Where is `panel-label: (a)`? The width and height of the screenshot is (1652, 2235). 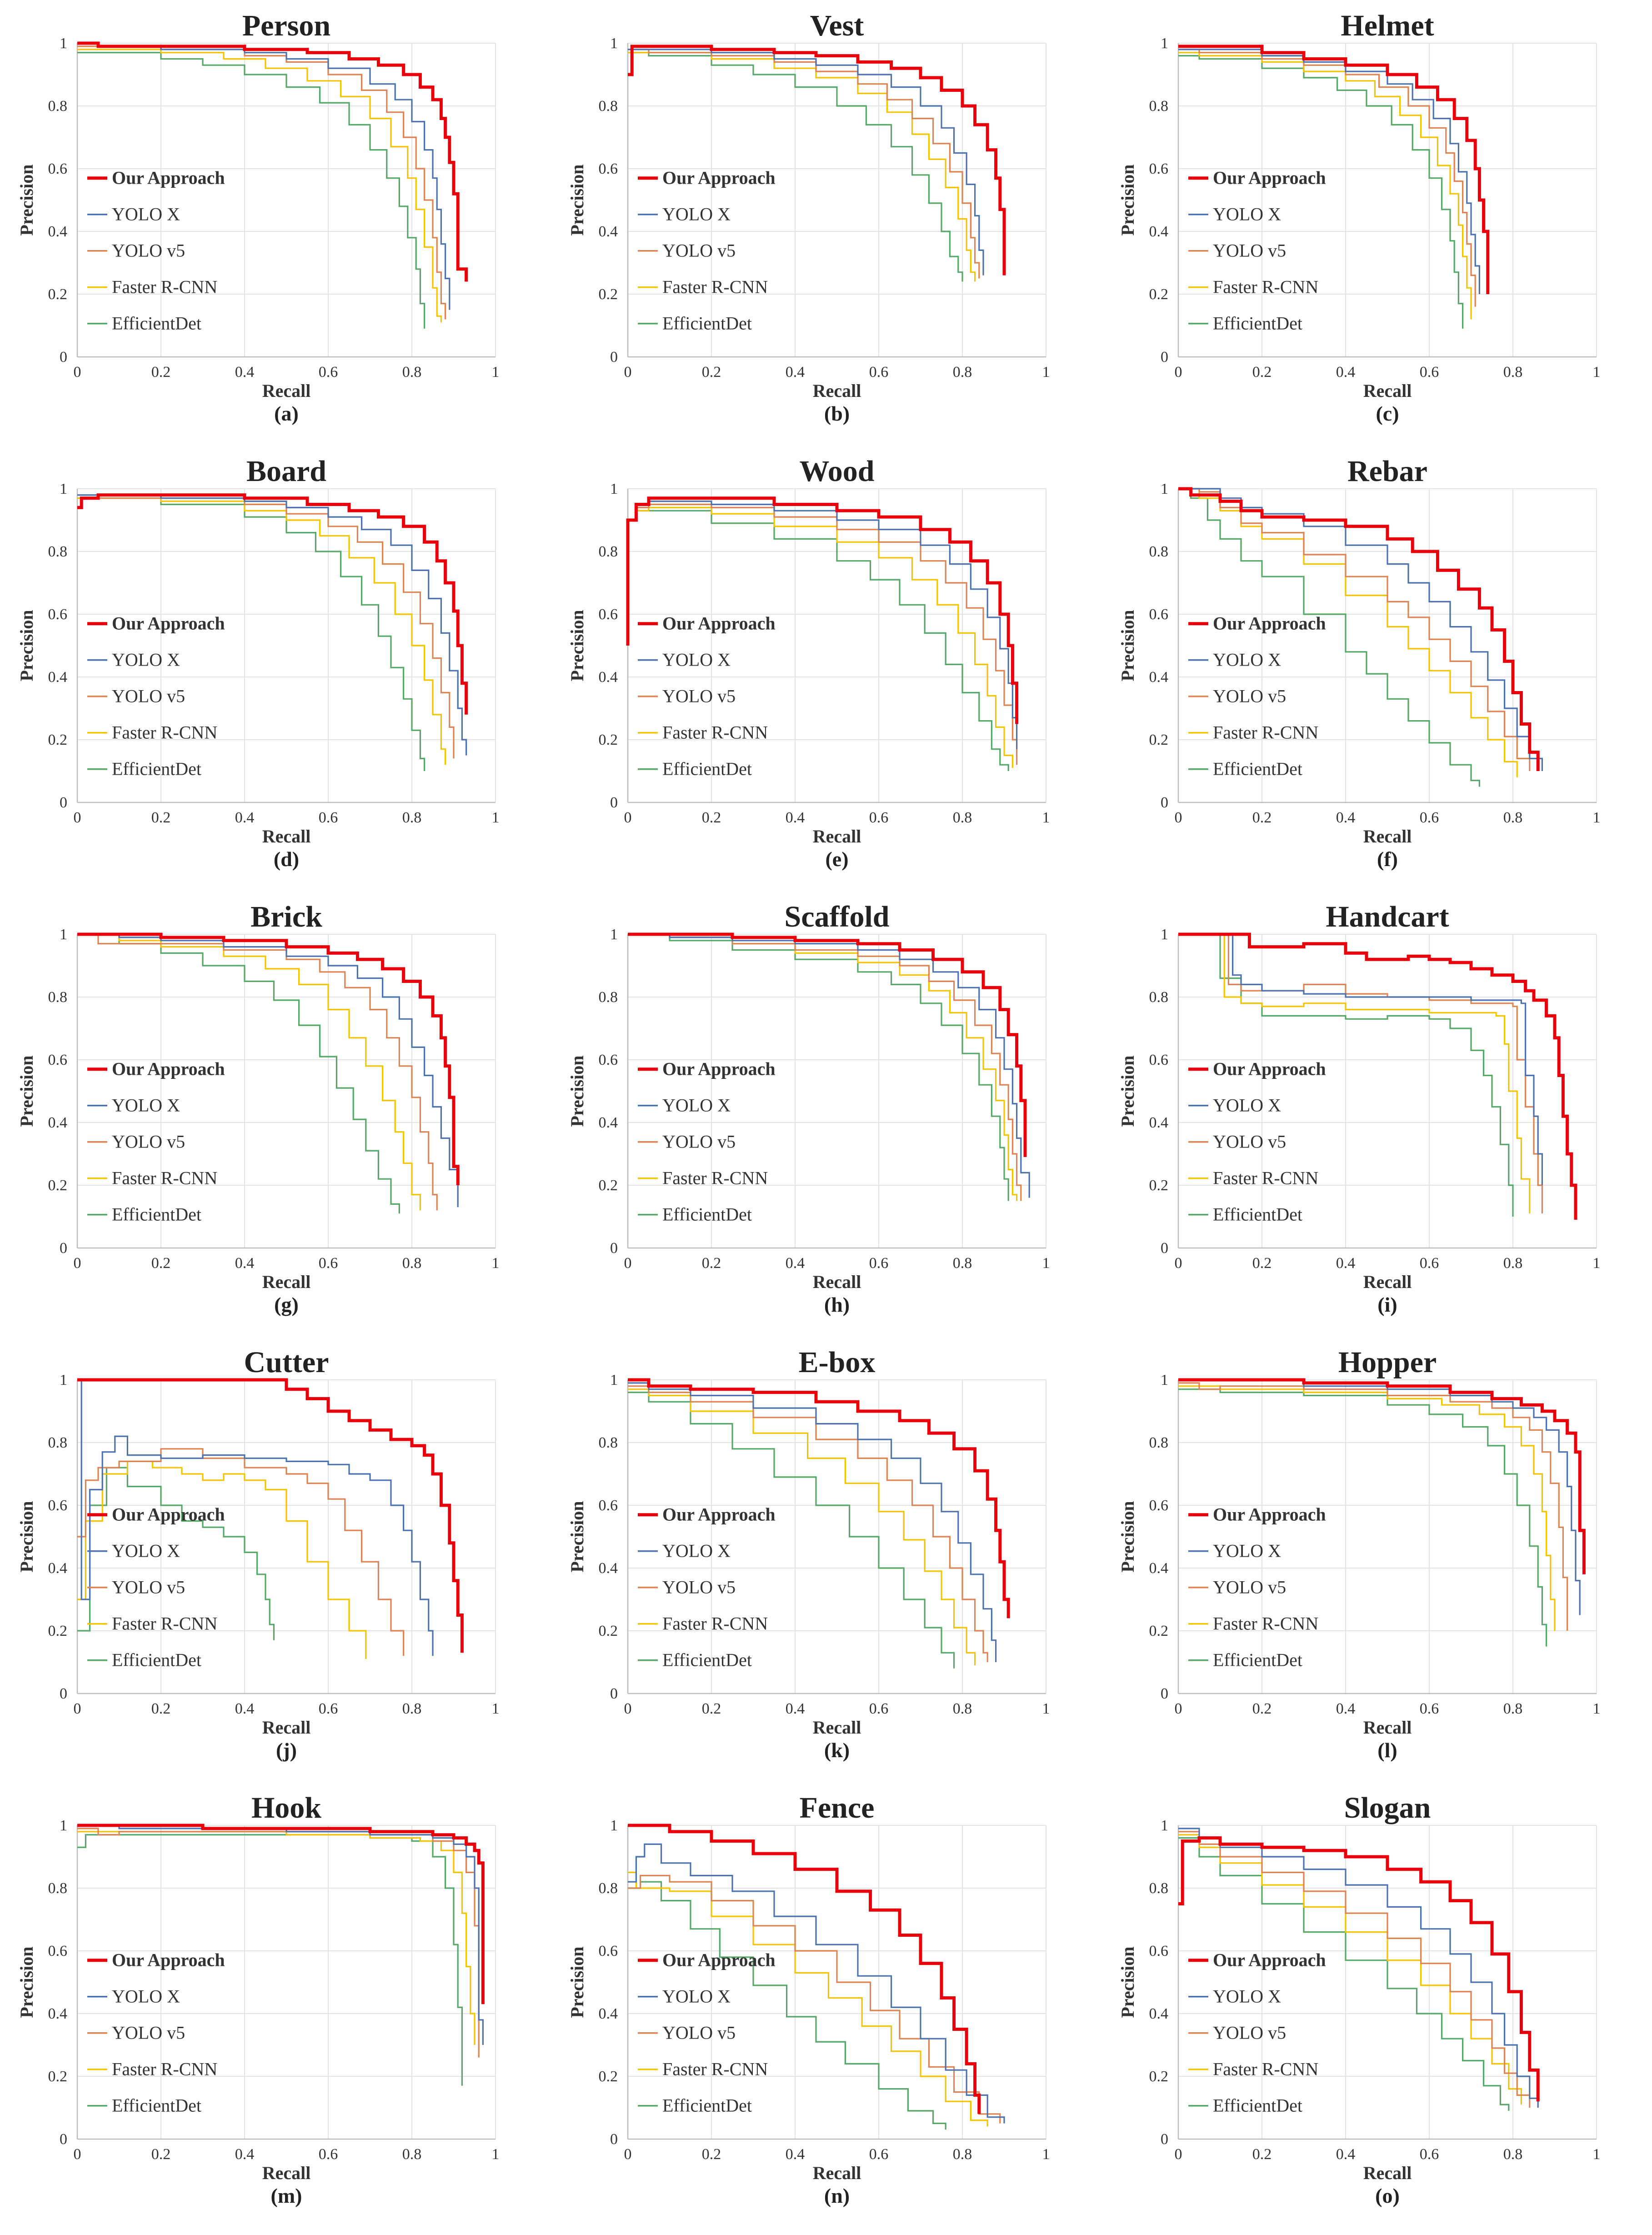 panel-label: (a) is located at coordinates (286, 413).